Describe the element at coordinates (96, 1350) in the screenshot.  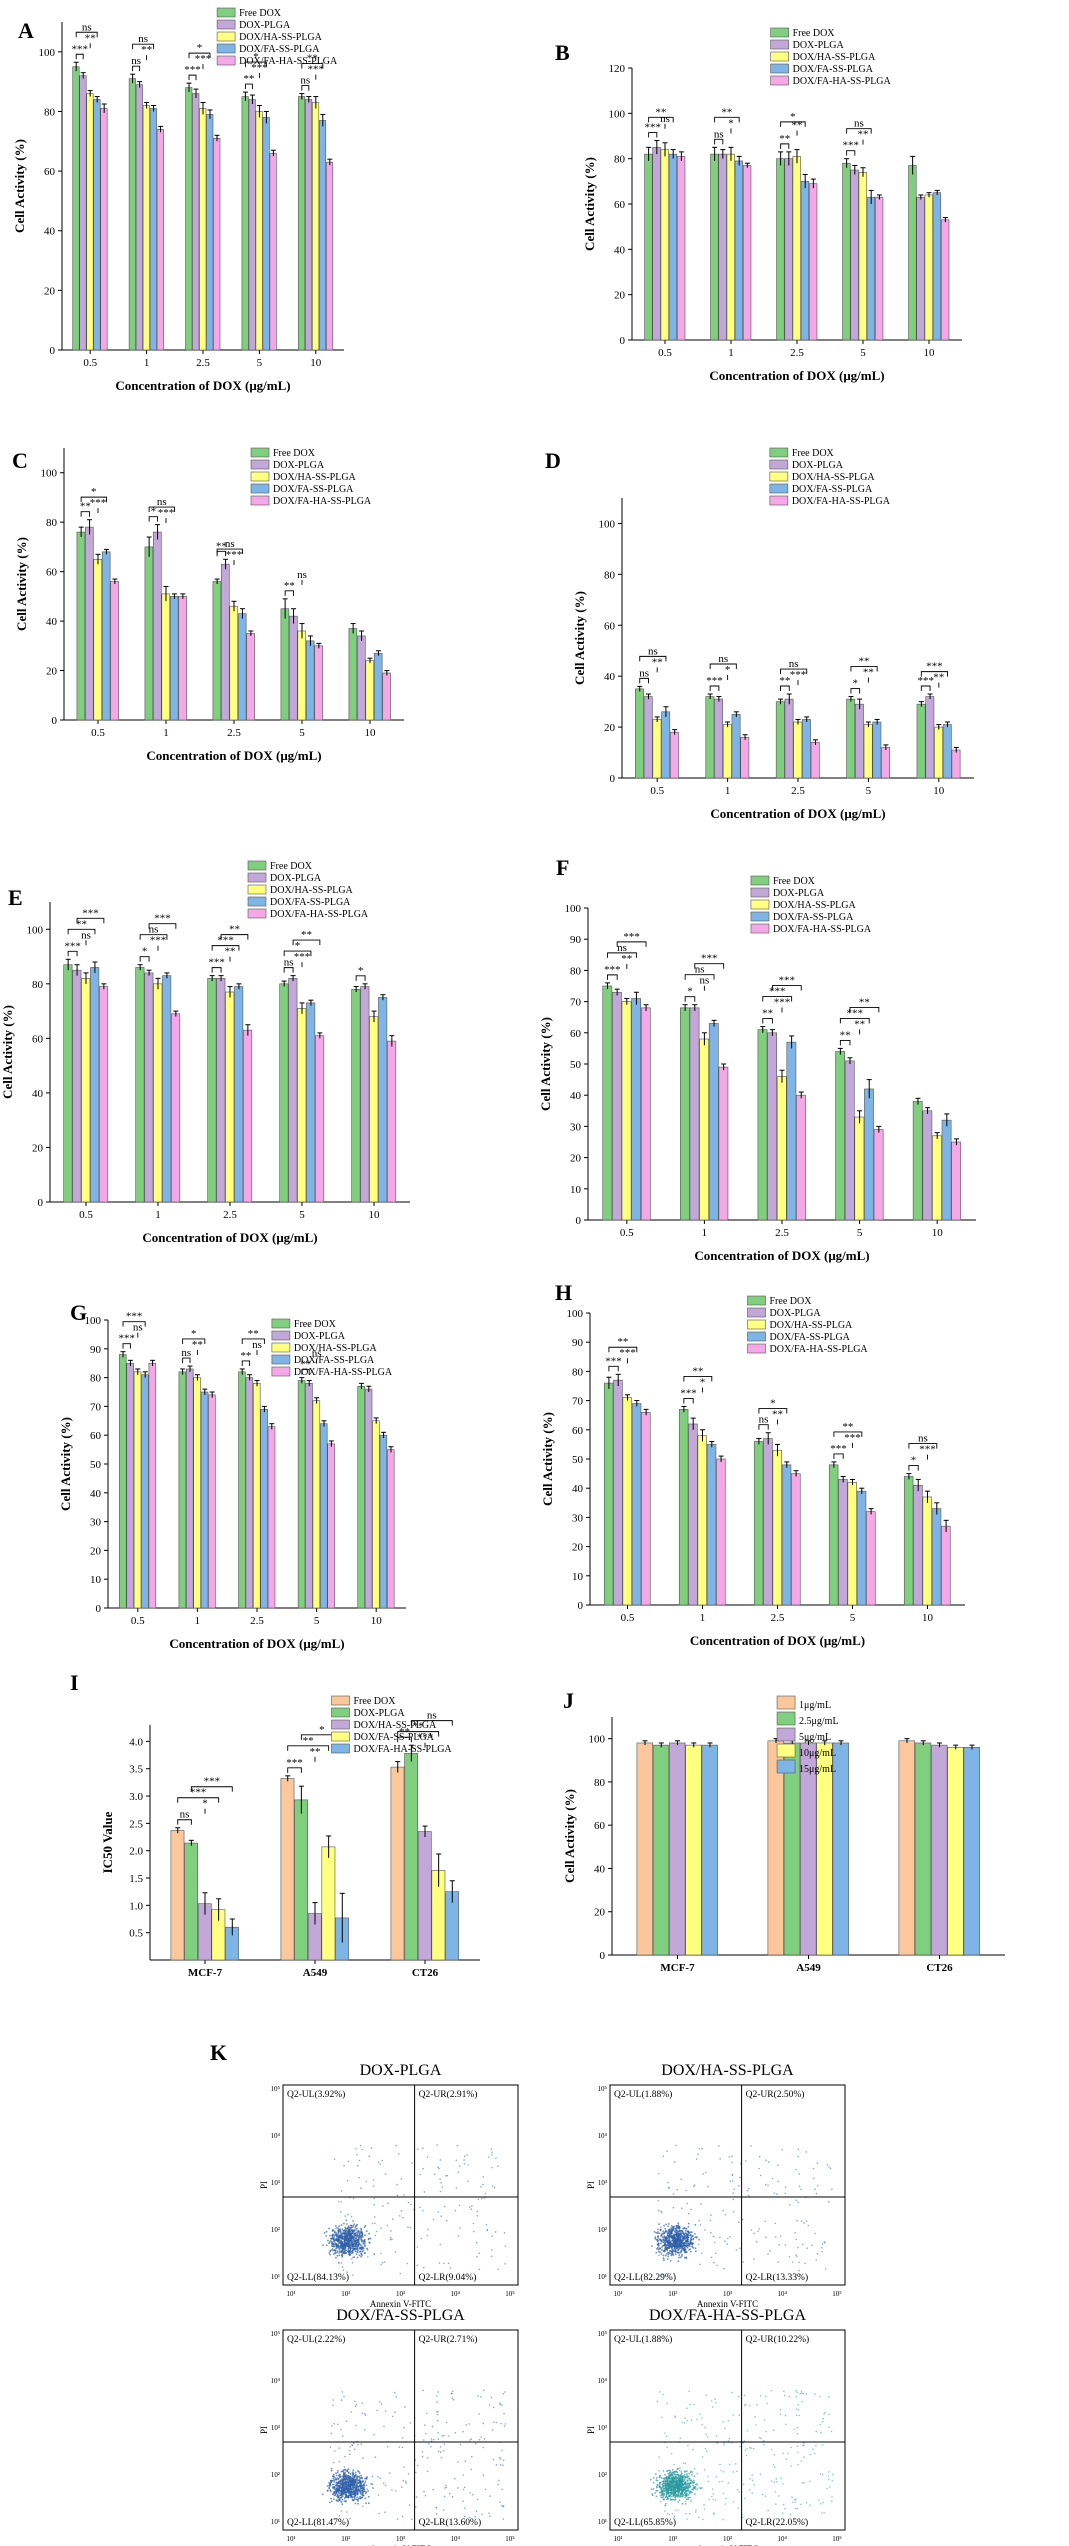
I see `y-tick-label: 90` at that location.